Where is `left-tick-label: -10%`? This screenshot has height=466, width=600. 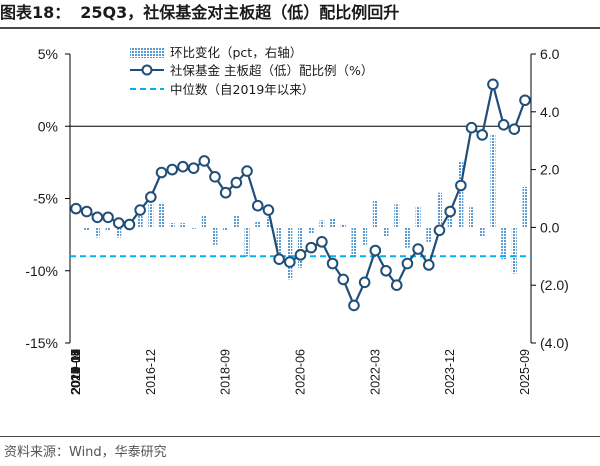 left-tick-label: -10% is located at coordinates (41, 271).